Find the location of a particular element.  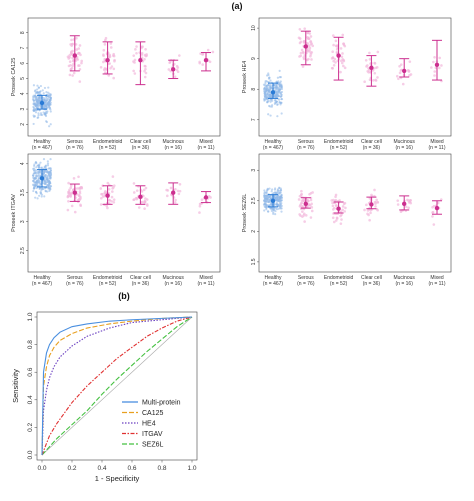

y-tick-label: 8 is located at coordinates (23, 32).